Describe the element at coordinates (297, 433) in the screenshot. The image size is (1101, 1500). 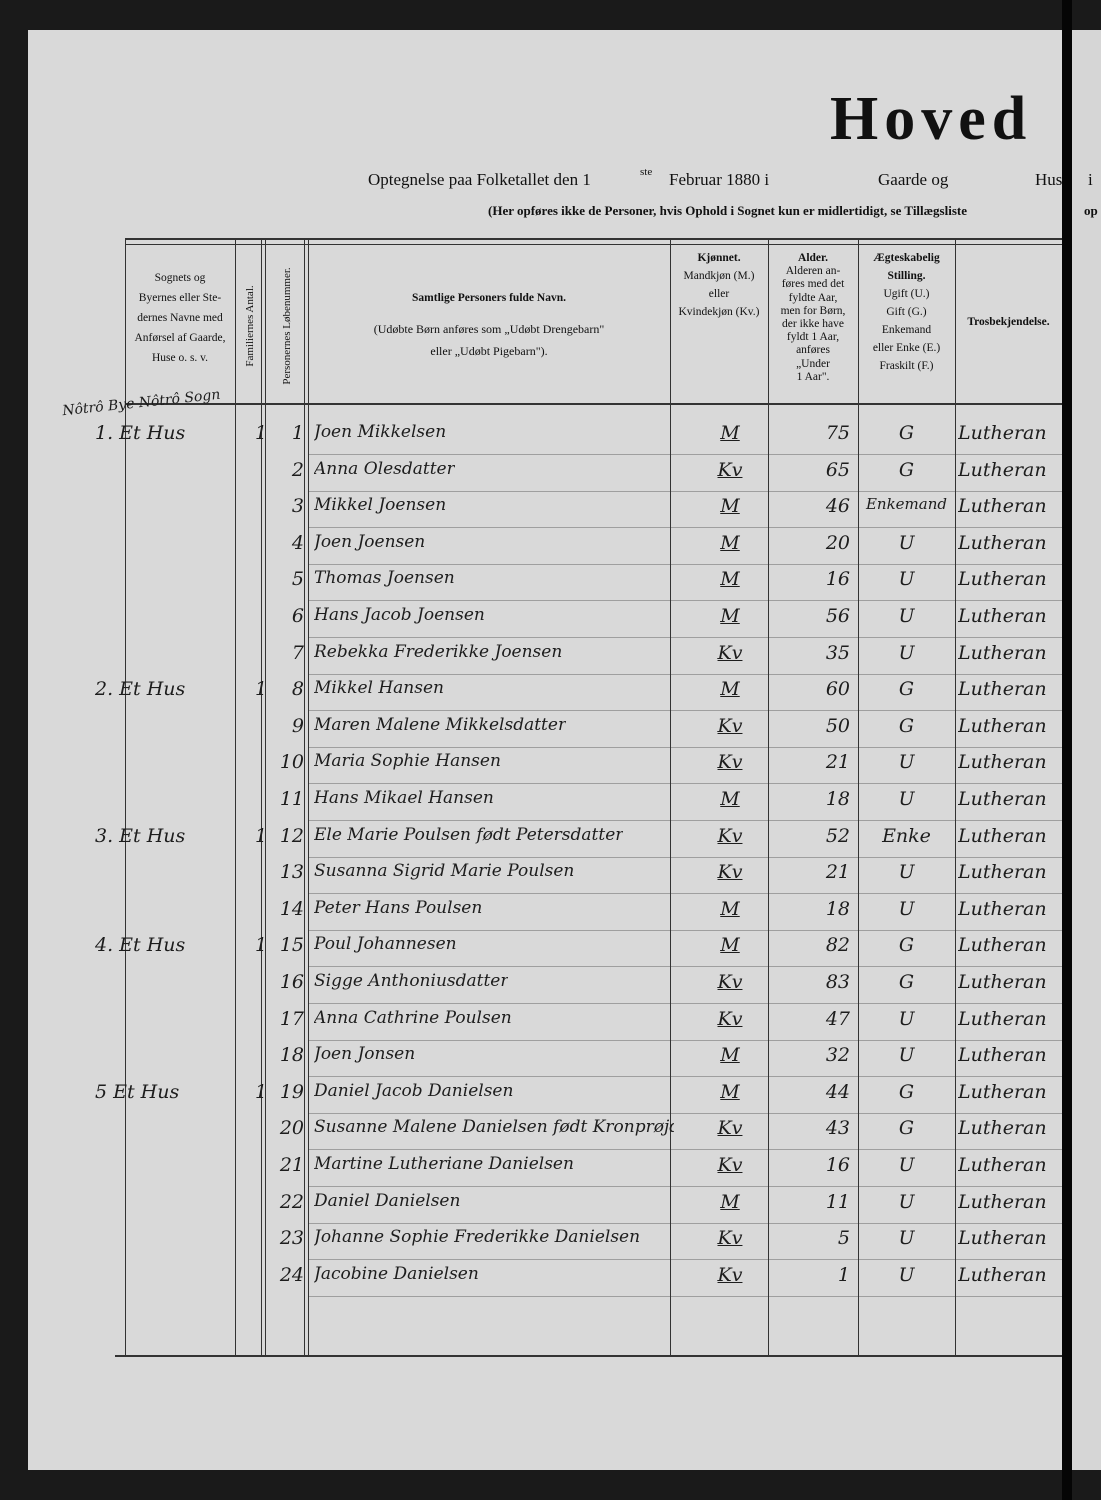
I see `person-number: 1` at that location.